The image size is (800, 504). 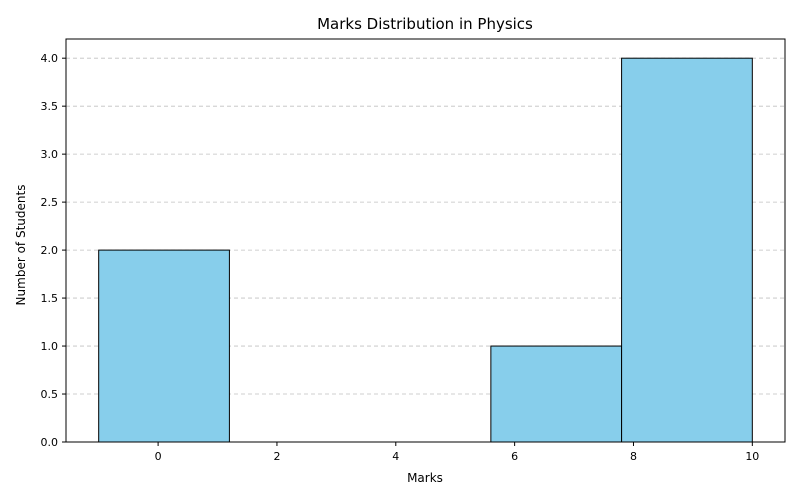 I want to click on y-tick-label-0: 0.0, so click(x=50, y=442).